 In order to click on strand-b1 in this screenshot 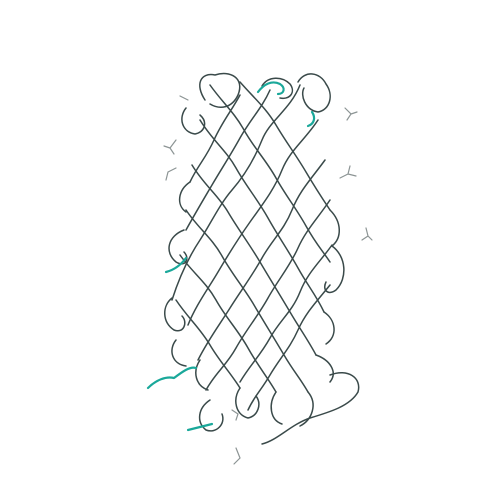, I will do `click(262, 216)`.